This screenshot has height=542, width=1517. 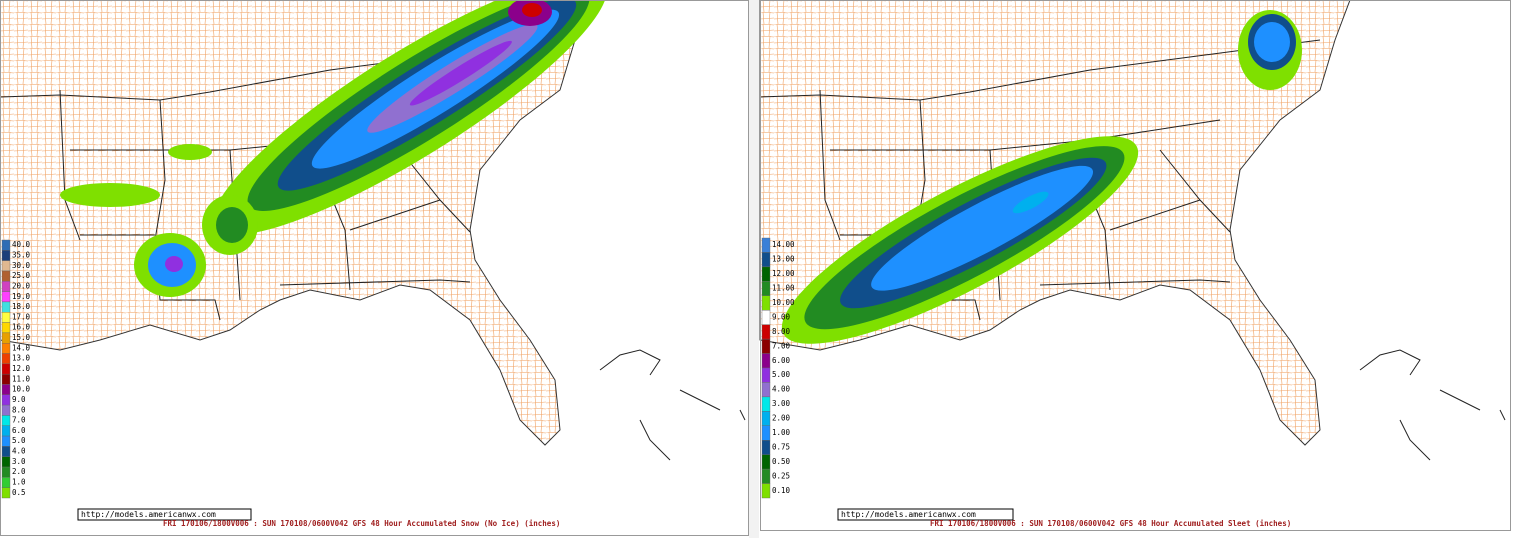 I want to click on legend-label: 40.0, so click(x=21, y=244).